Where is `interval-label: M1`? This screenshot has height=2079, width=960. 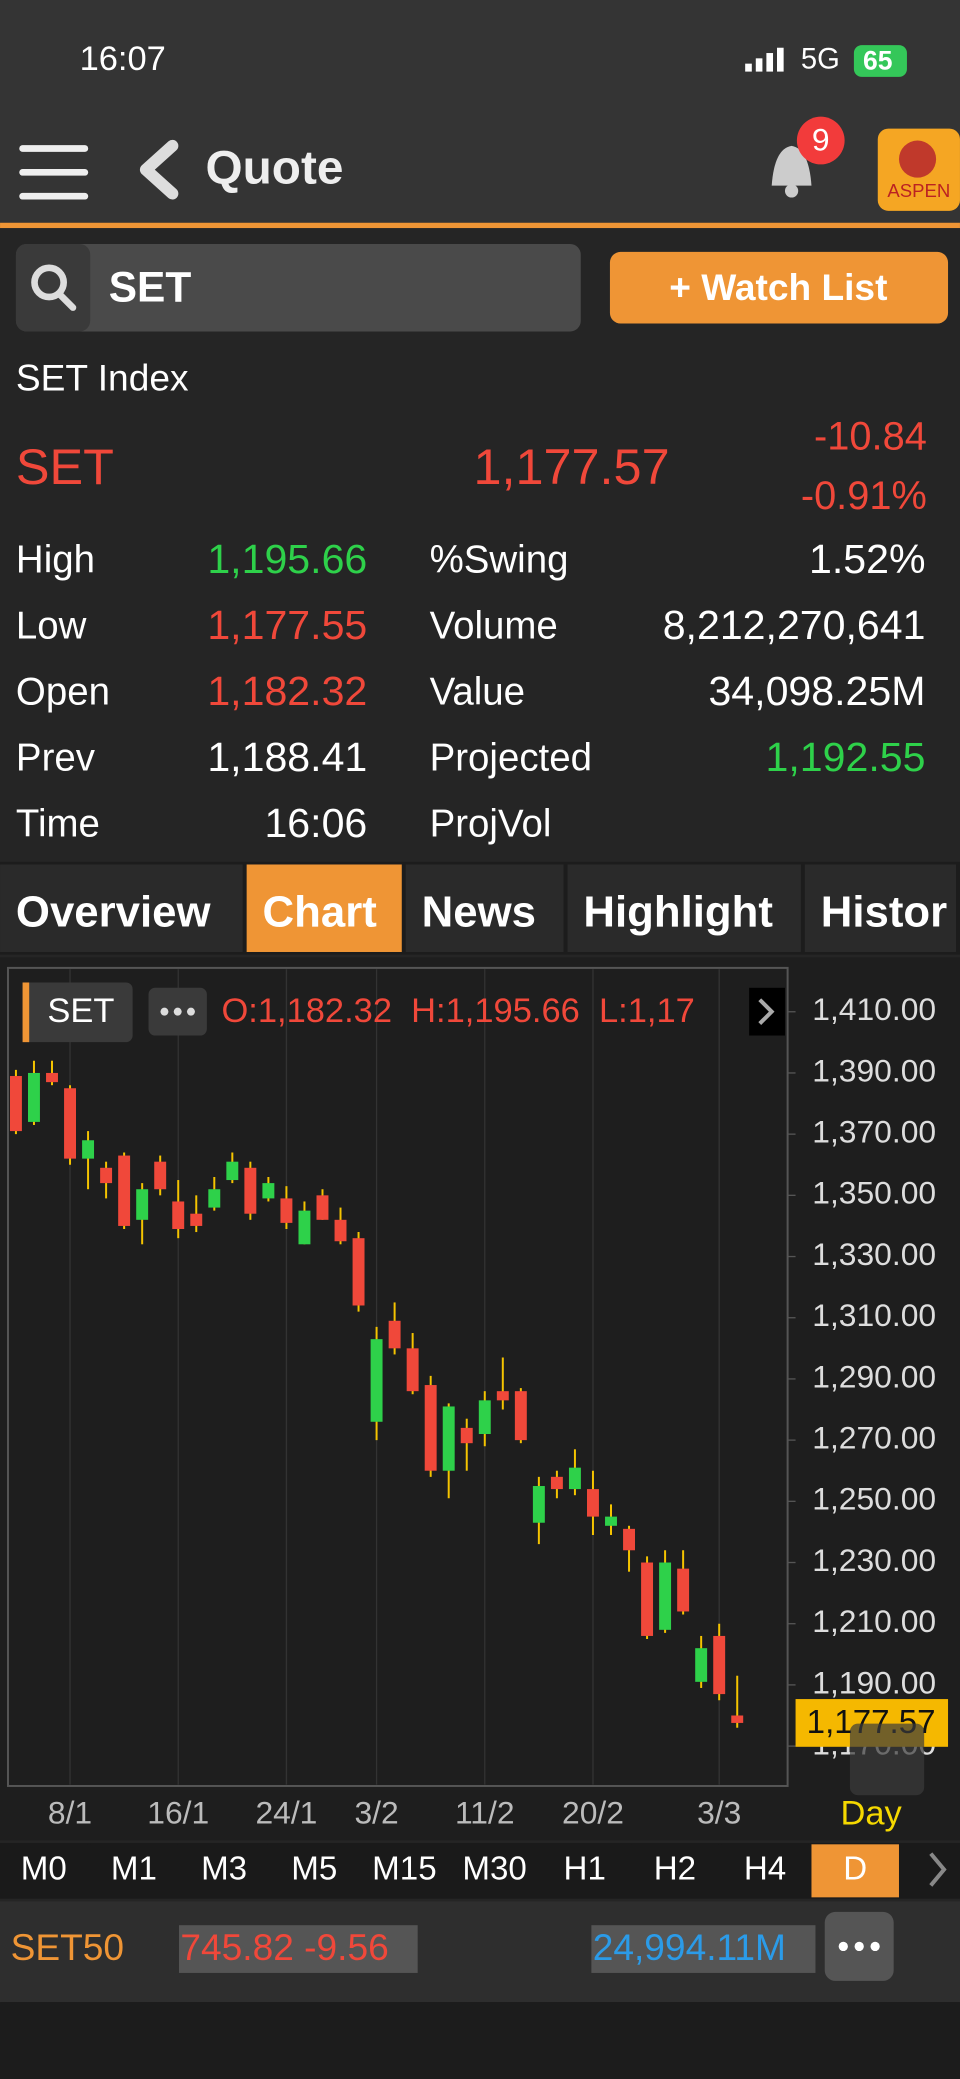 interval-label: M1 is located at coordinates (134, 1869).